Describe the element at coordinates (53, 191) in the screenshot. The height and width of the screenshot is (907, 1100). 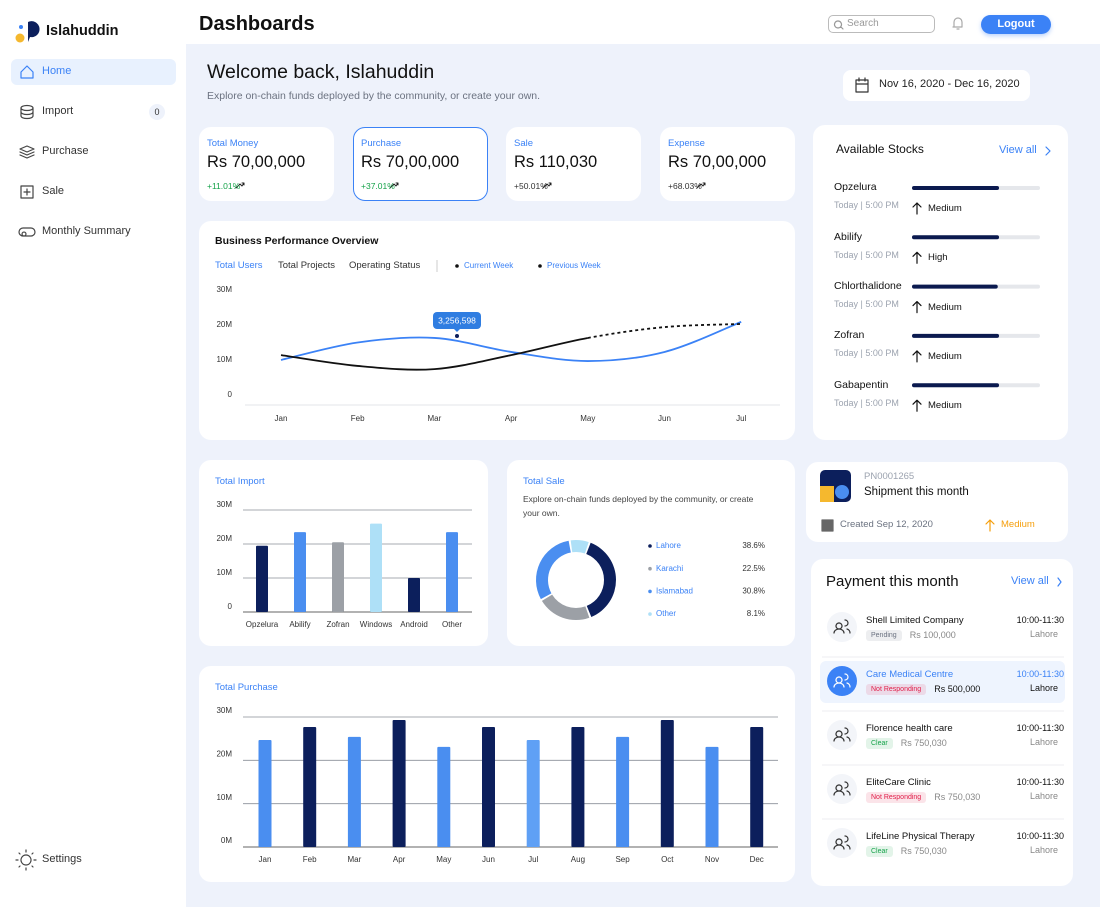
I see `nav-item: Sale` at that location.